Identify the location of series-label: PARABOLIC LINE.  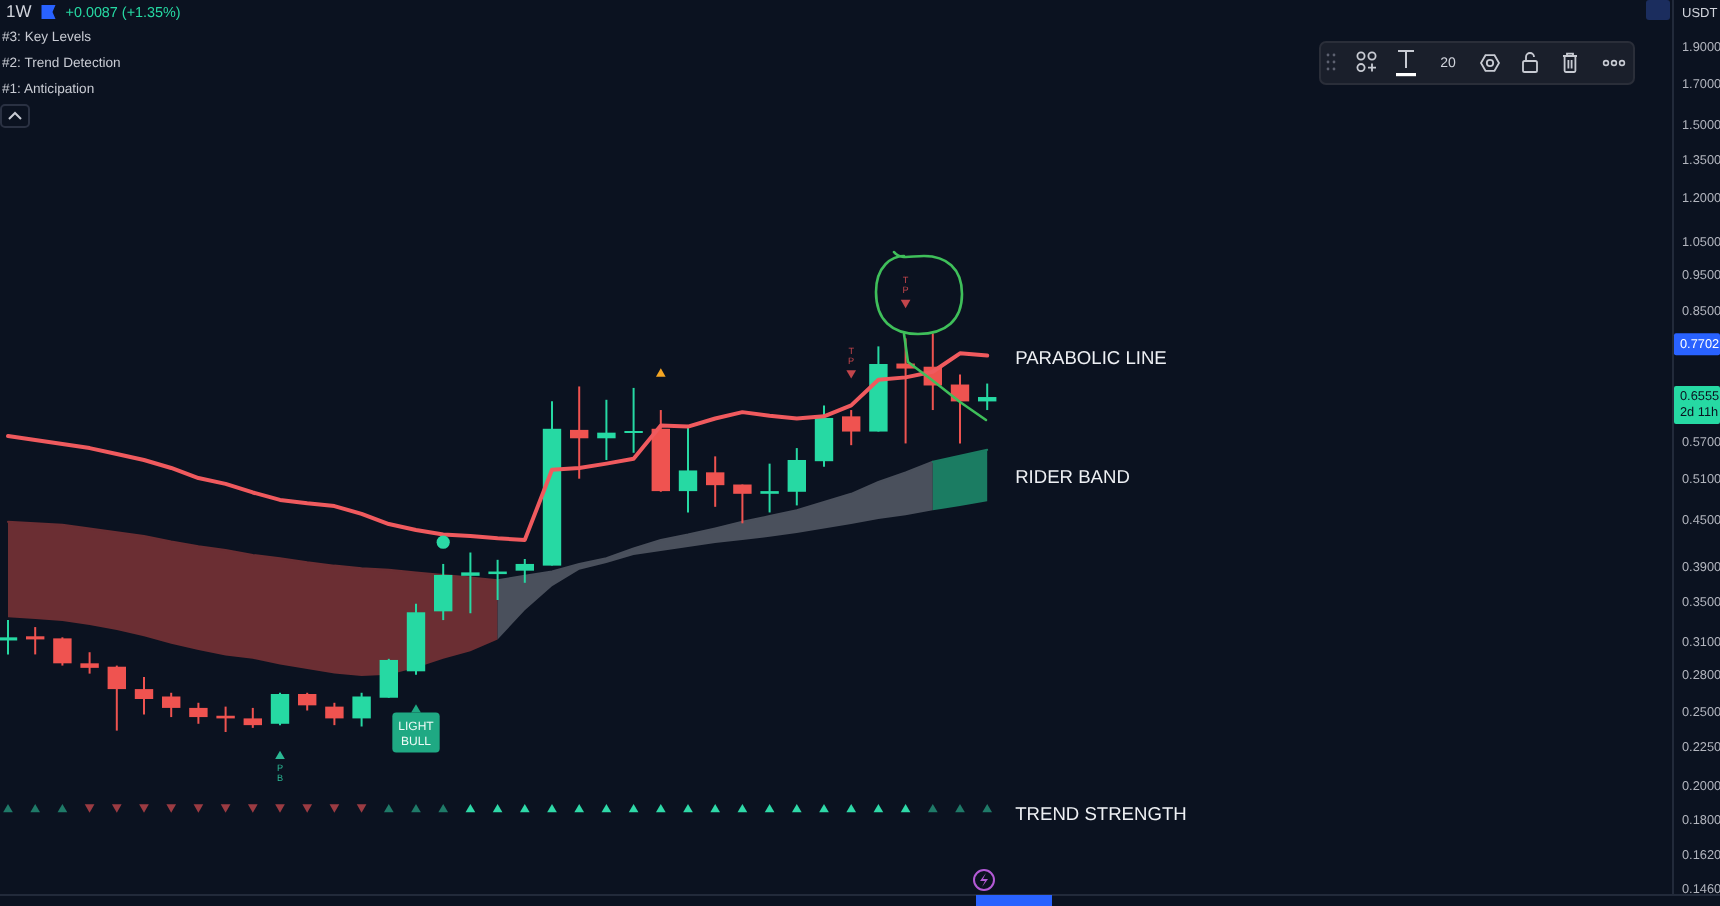
(1091, 358).